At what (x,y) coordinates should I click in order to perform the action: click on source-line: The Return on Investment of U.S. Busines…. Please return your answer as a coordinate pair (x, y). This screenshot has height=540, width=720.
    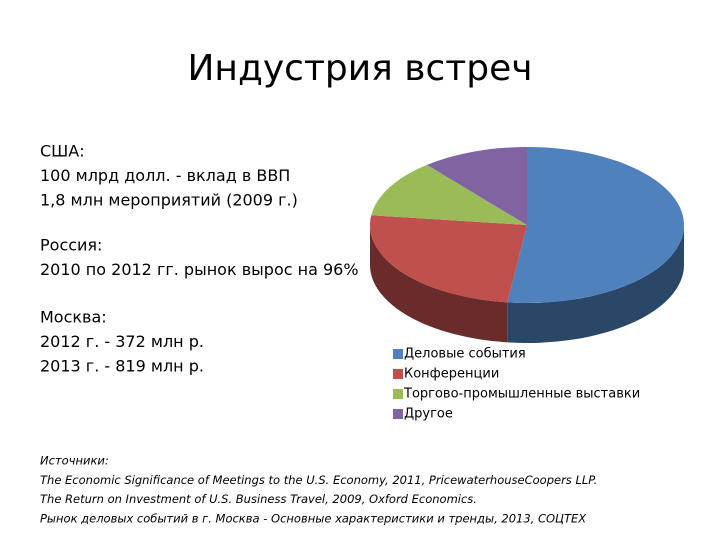
    Looking at the image, I should click on (258, 499).